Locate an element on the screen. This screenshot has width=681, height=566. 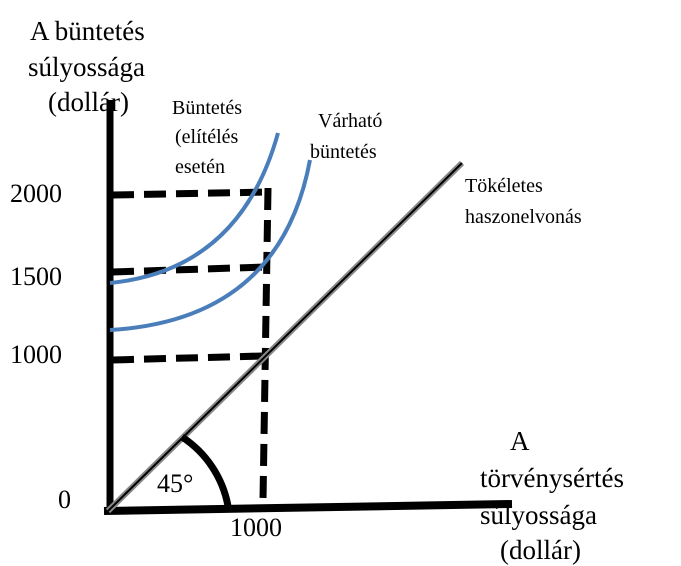
curve-label: büntetés is located at coordinates (343, 152).